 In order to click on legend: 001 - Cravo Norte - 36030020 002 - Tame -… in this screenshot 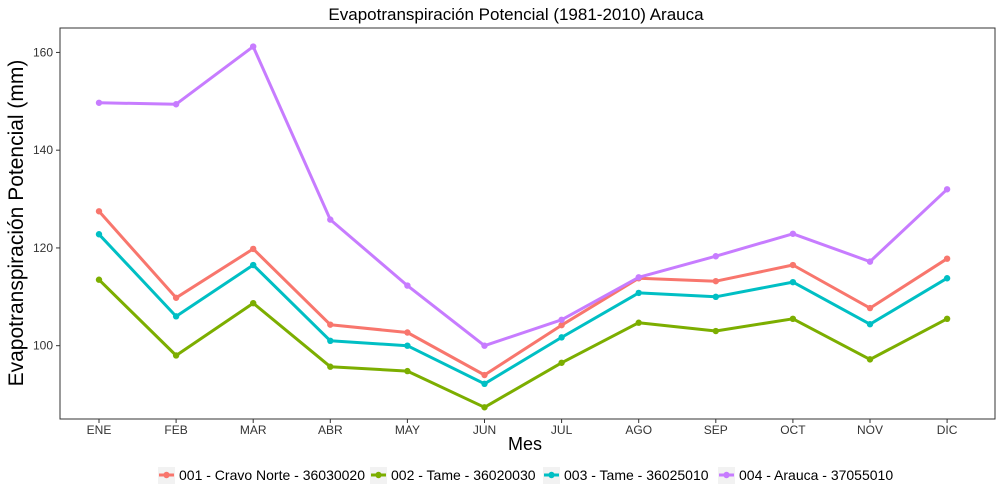, I will do `click(525, 475)`.